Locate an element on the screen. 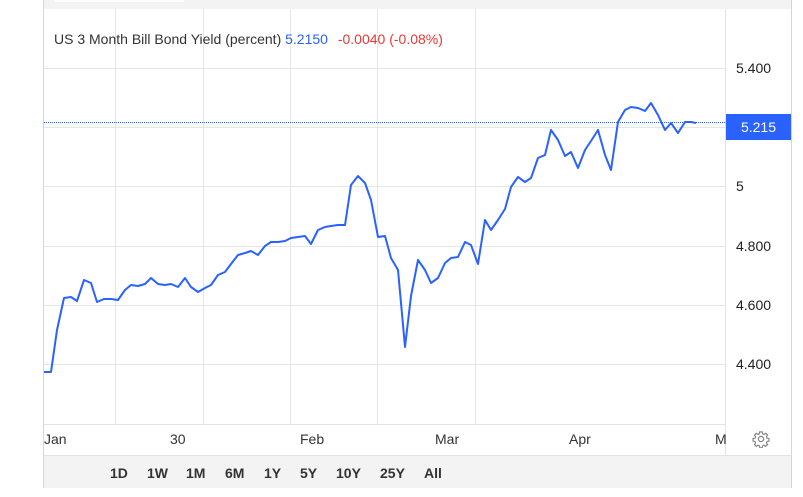  gear-icon is located at coordinates (761, 439).